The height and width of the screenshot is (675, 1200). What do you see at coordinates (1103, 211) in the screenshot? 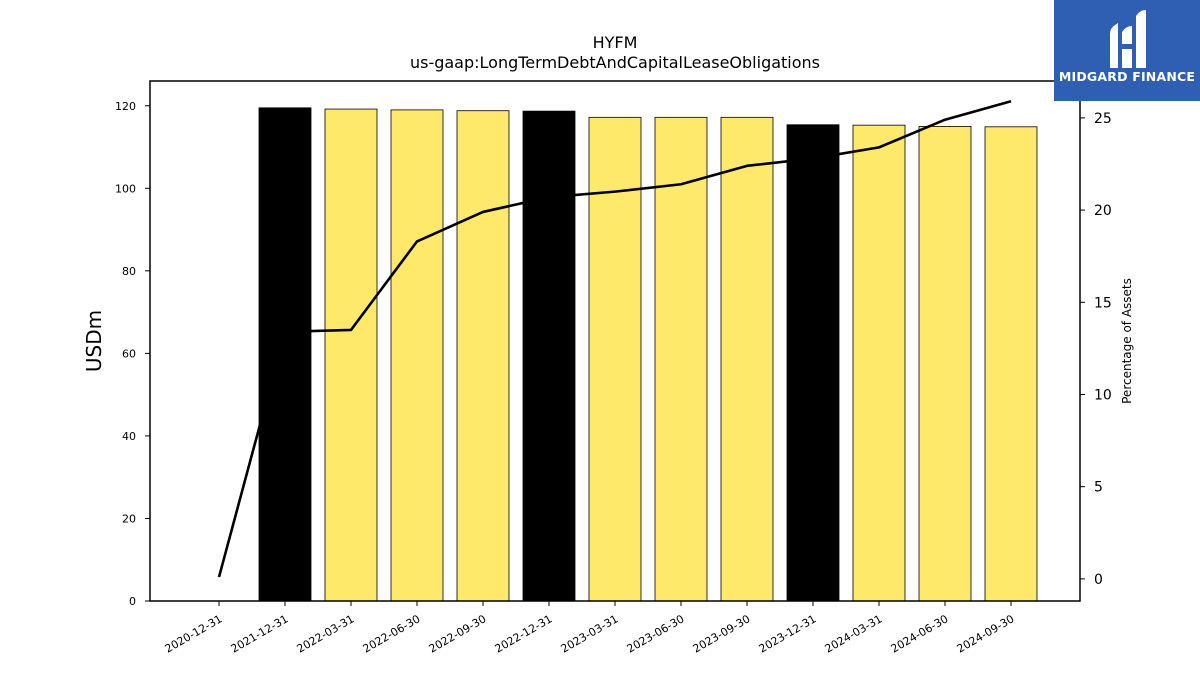
I see `y2-tick-label: 20` at bounding box center [1103, 211].